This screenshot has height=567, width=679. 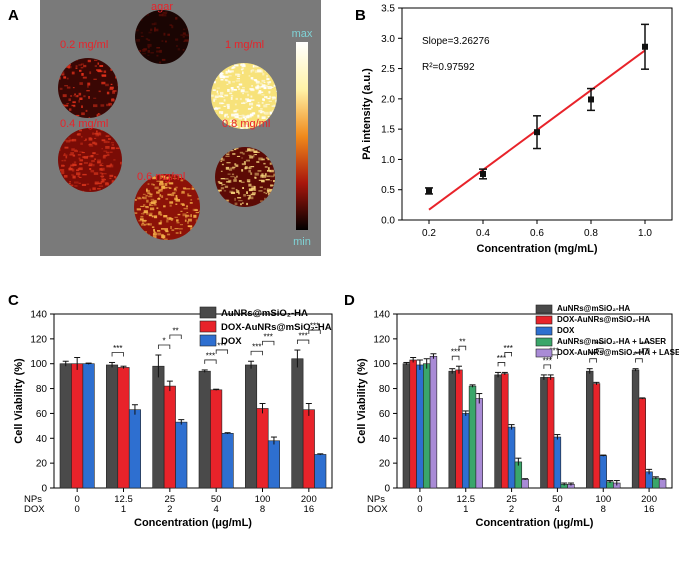 What do you see at coordinates (511, 509) in the screenshot?
I see `x-tick-label-dox: 2` at bounding box center [511, 509].